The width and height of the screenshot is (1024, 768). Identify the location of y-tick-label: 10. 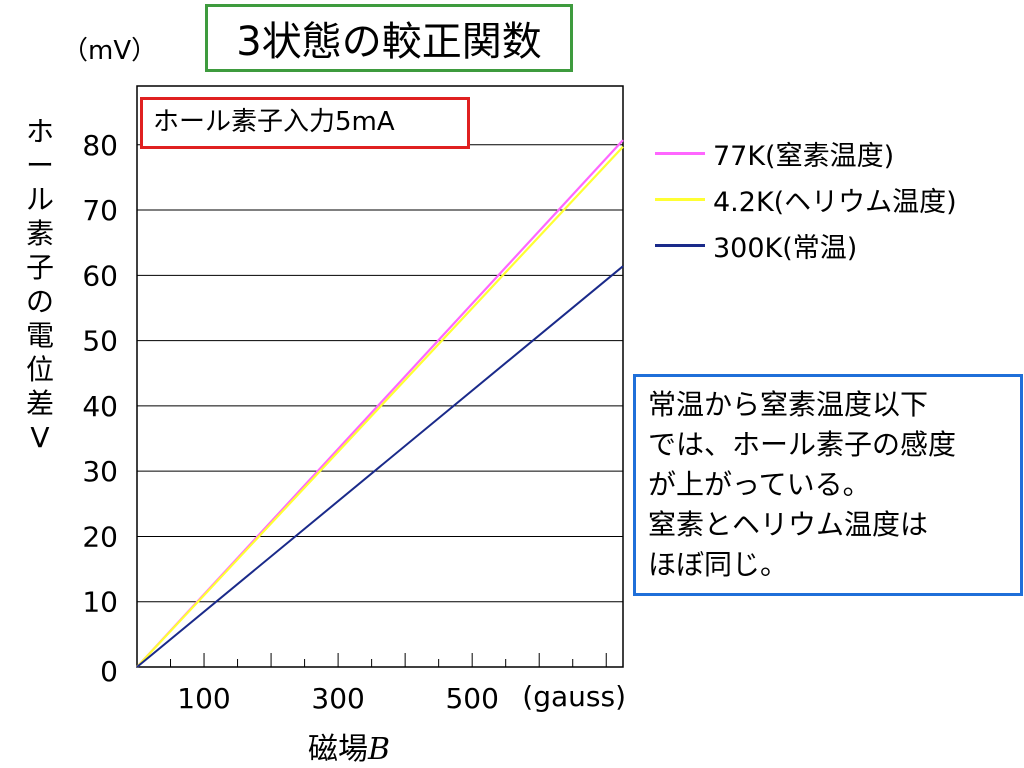
(100, 602).